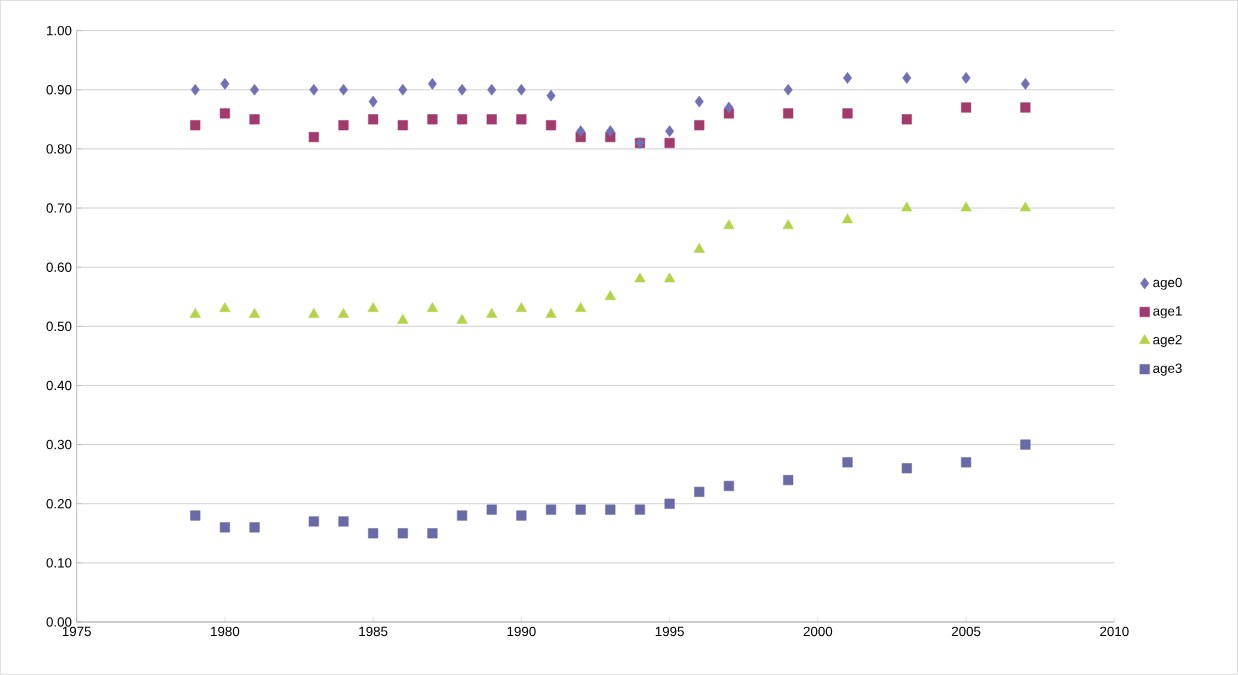 This screenshot has height=675, width=1238. I want to click on legend-label: age1, so click(1167, 312).